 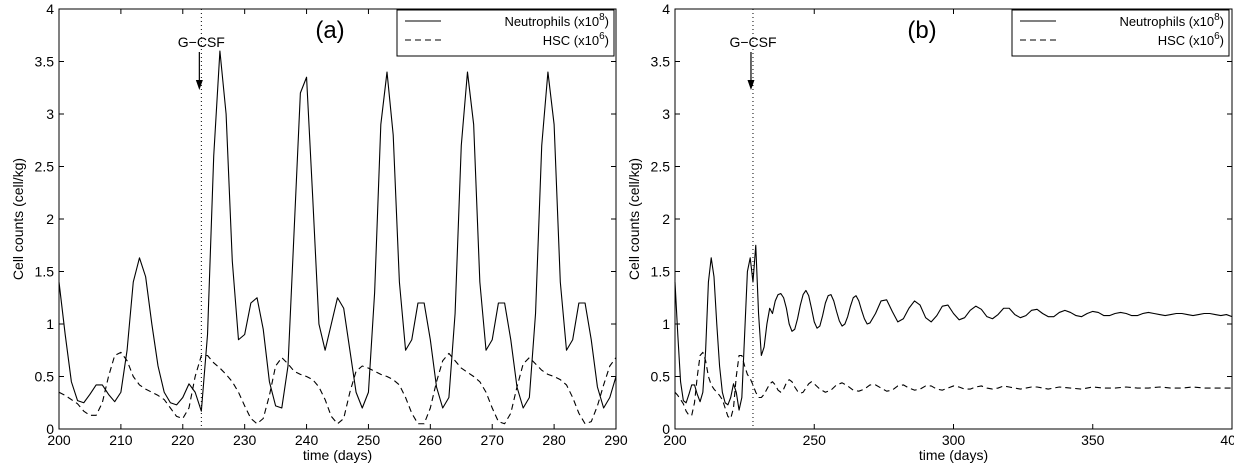 What do you see at coordinates (431, 440) in the screenshot?
I see `x-tick-label: 260` at bounding box center [431, 440].